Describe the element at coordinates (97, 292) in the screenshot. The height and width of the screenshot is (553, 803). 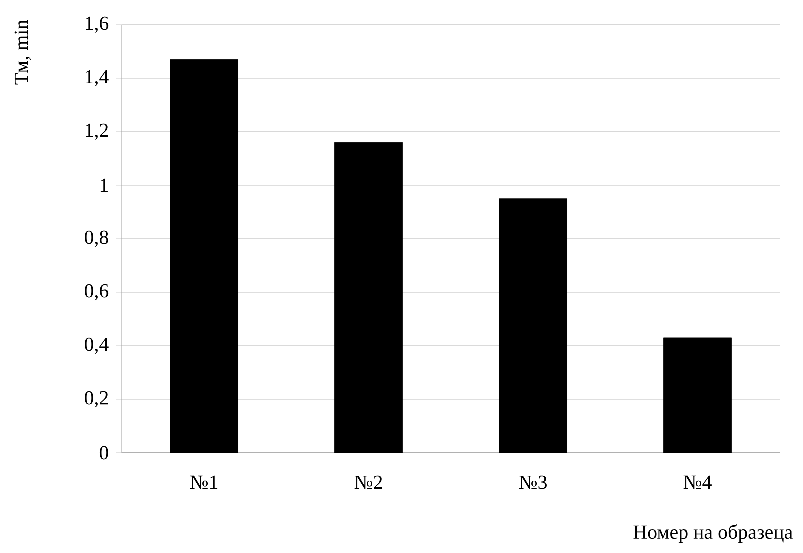
I see `y-tick-label: 0,6` at that location.